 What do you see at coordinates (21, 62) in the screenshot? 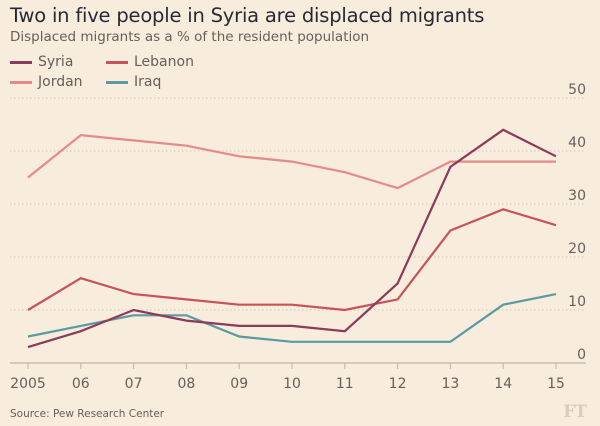
I see `legend-swatch-syria` at bounding box center [21, 62].